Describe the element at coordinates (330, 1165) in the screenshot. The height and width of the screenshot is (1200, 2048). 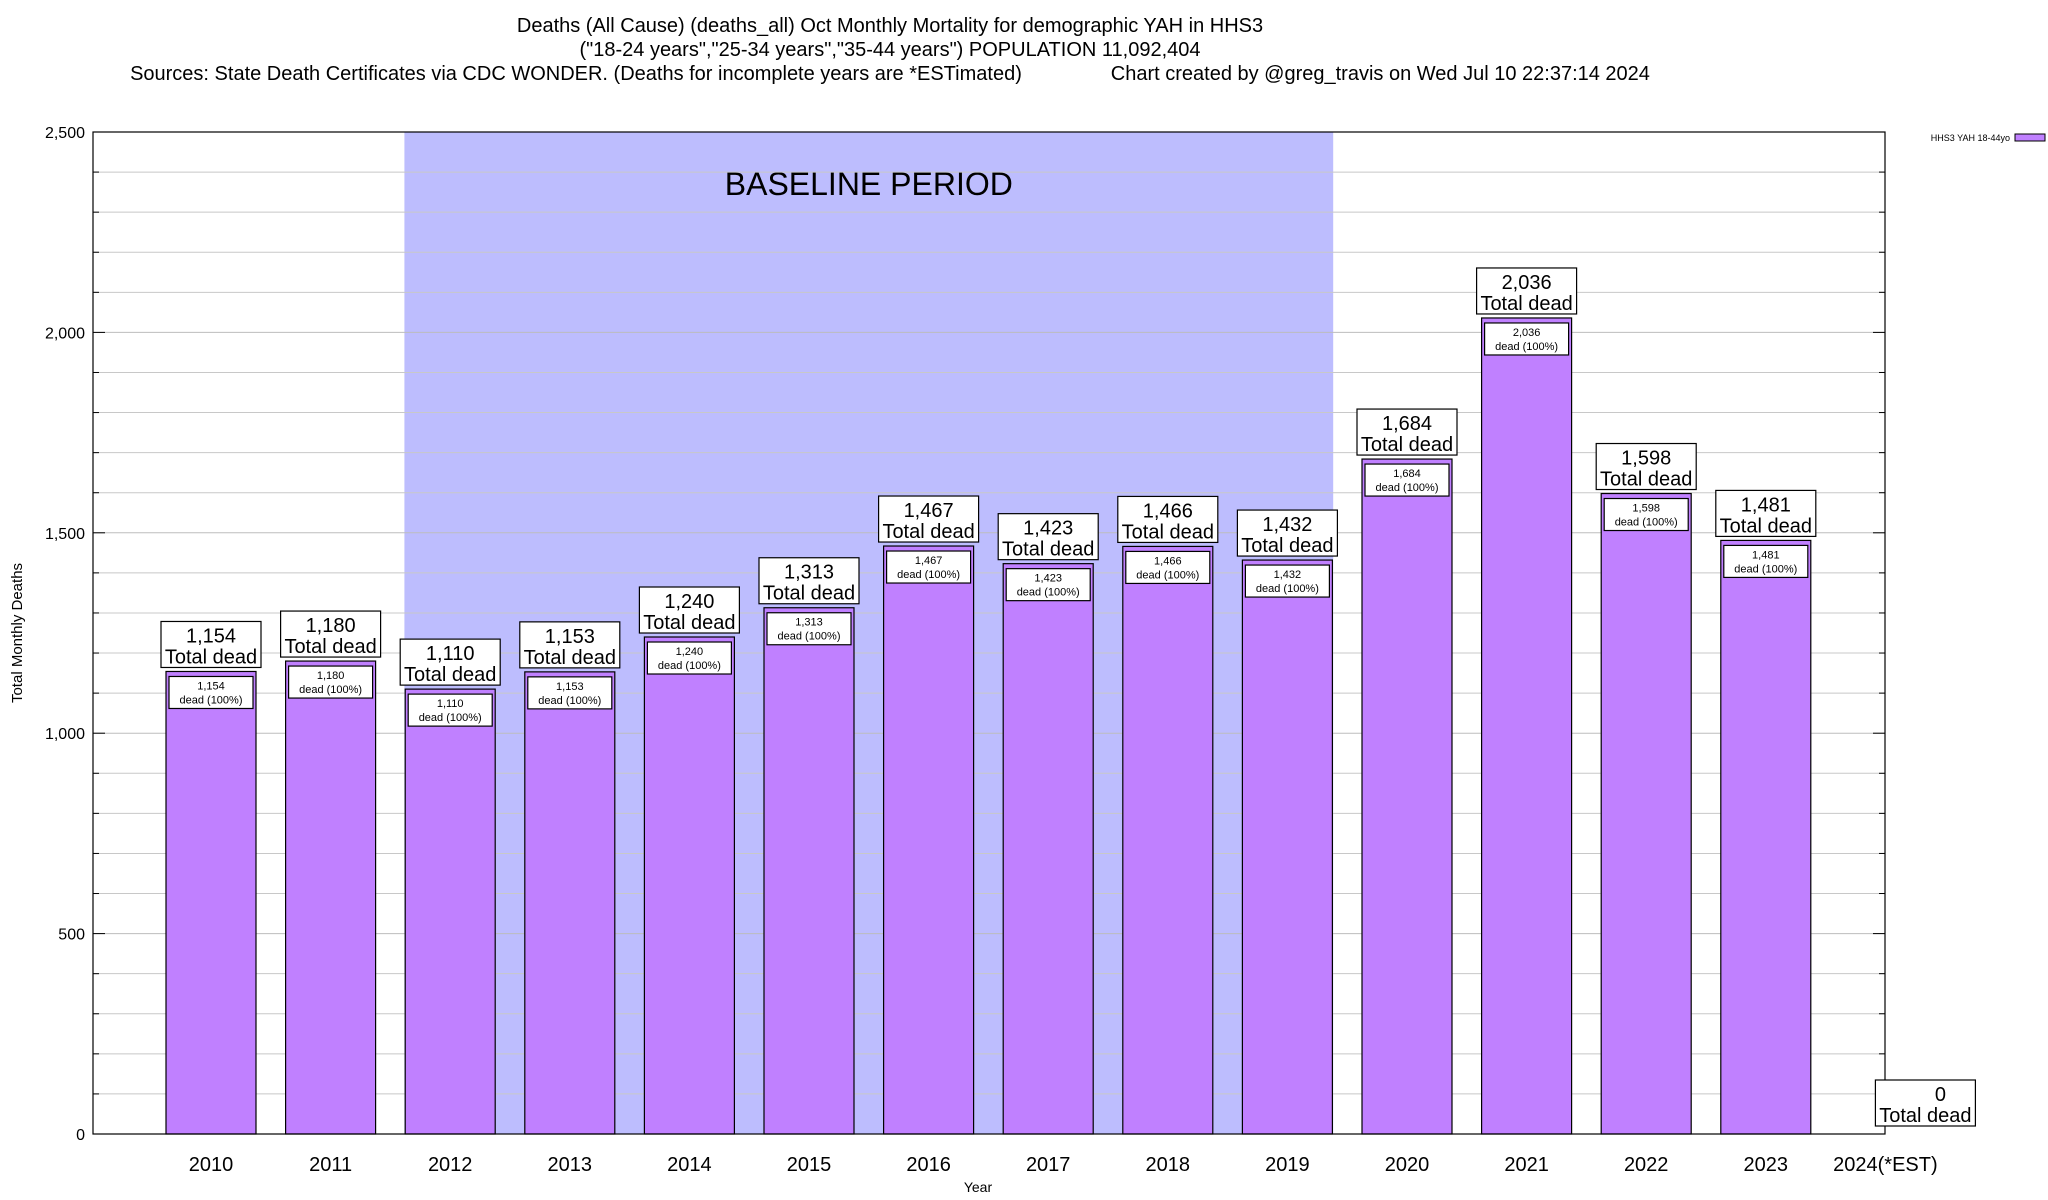
I see `x-tick-label: 2011` at that location.